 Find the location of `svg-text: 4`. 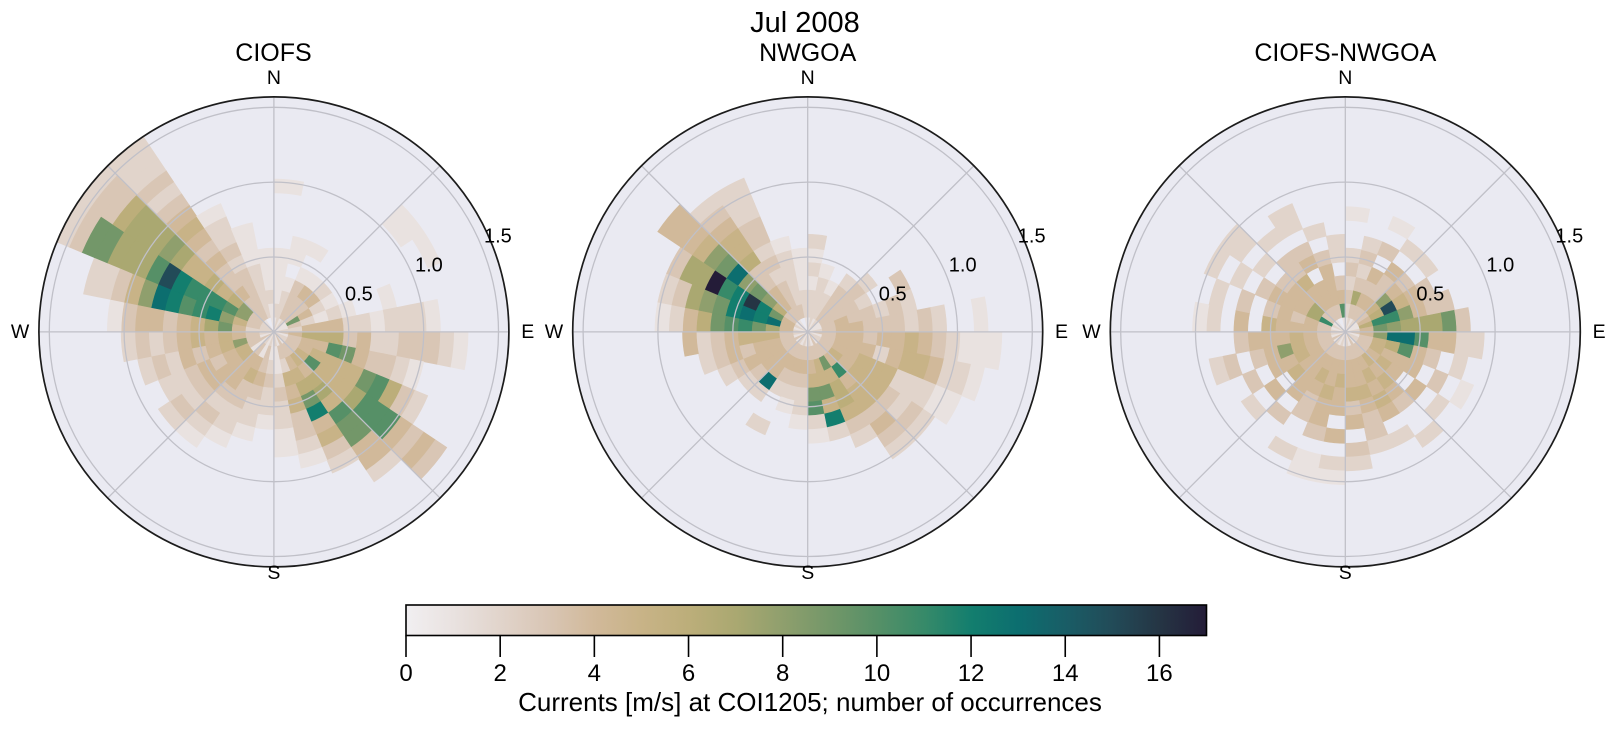

svg-text: 4 is located at coordinates (594, 673).